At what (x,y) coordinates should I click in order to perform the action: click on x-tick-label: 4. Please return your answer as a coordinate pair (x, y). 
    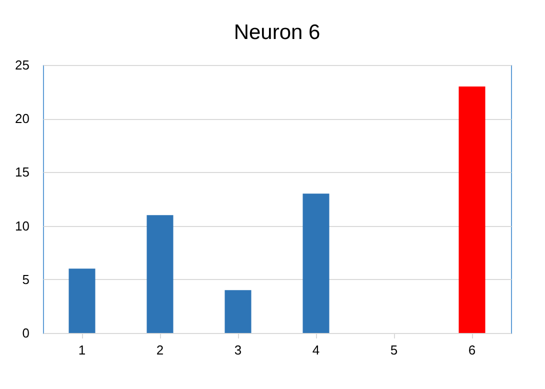
    Looking at the image, I should click on (316, 350).